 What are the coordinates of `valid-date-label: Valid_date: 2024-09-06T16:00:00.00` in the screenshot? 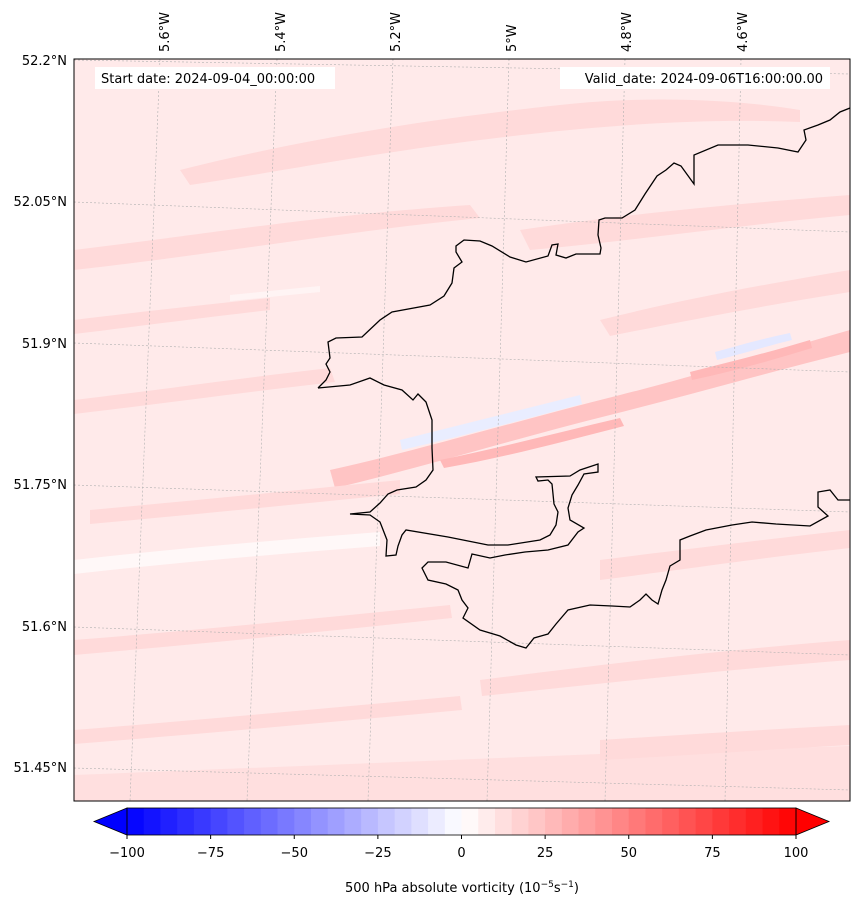 It's located at (704, 79).